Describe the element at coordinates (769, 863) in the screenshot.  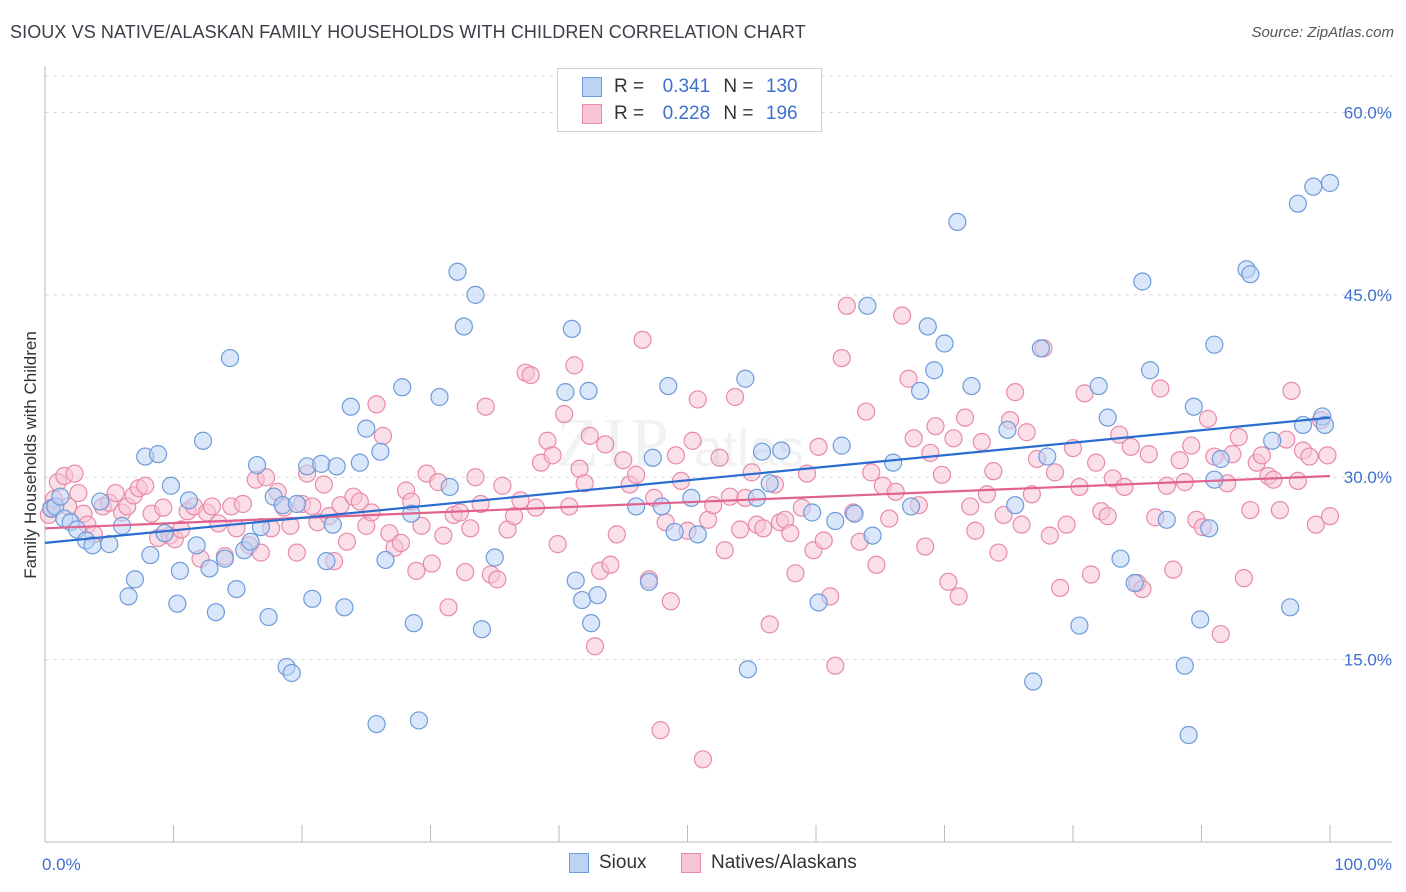
I see `bottom-legend-natives: Natives/Alaskans` at that location.